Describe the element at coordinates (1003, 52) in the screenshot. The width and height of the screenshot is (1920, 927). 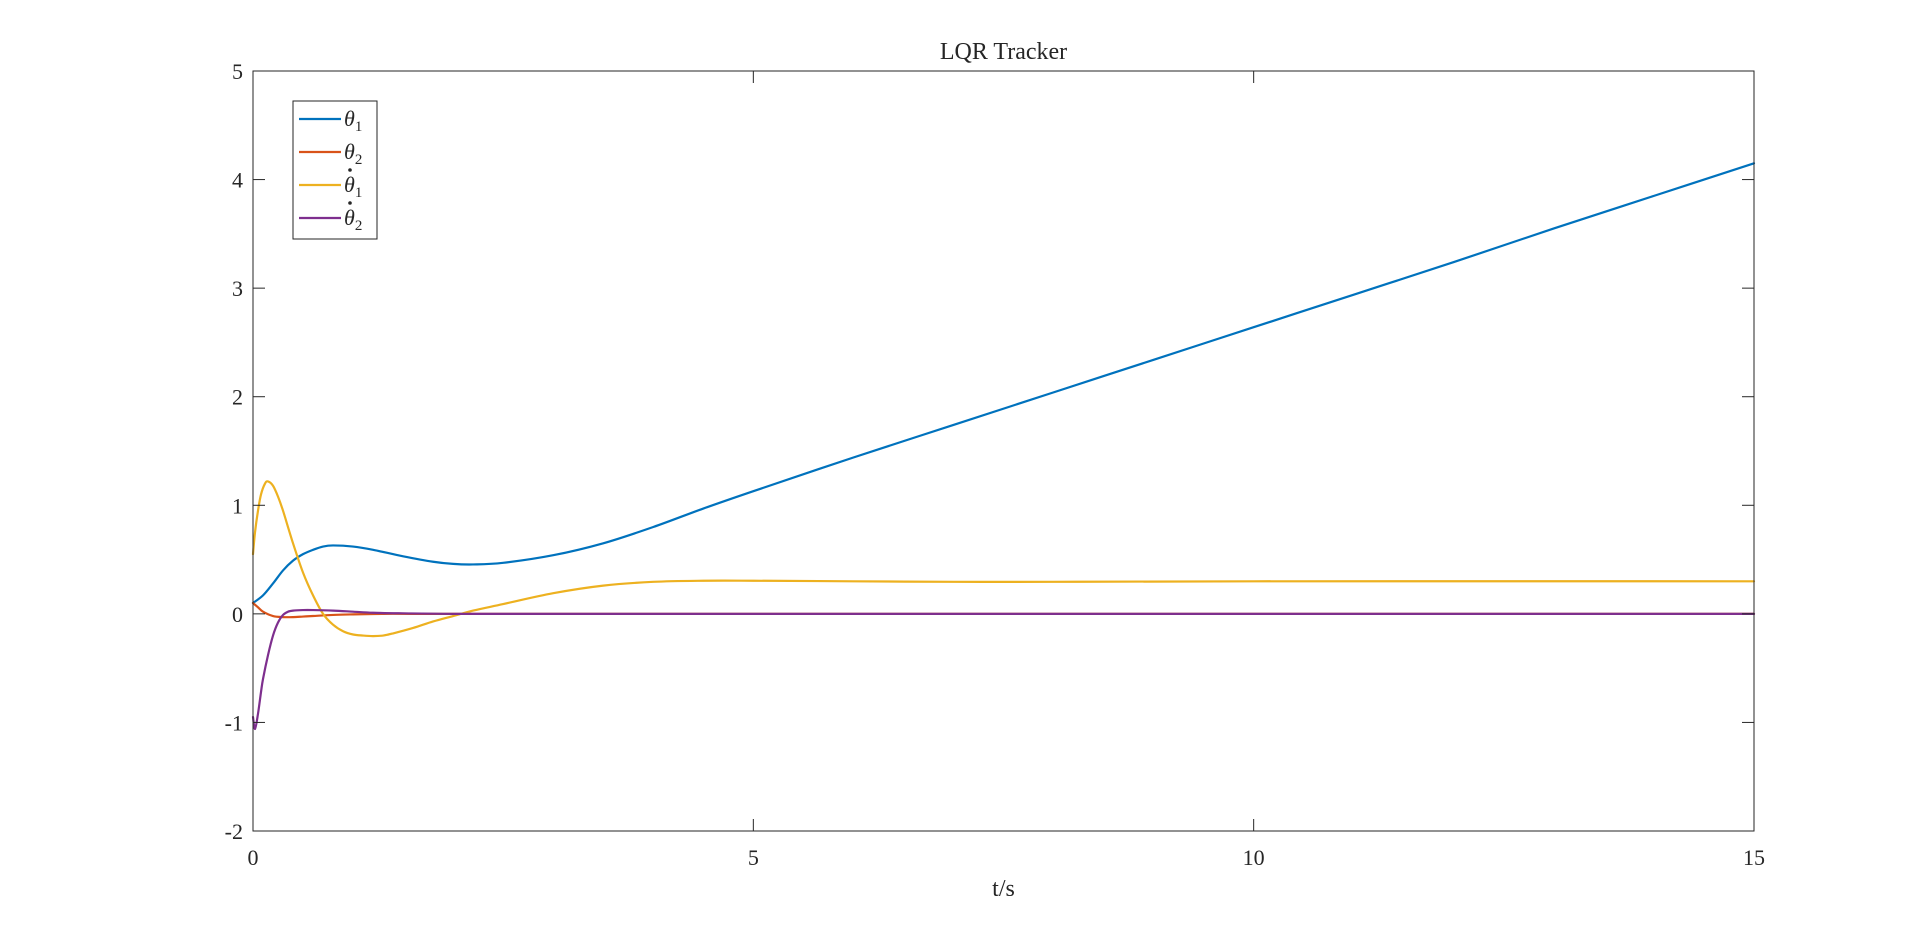
I see `chart-title: LQR Tracker` at that location.